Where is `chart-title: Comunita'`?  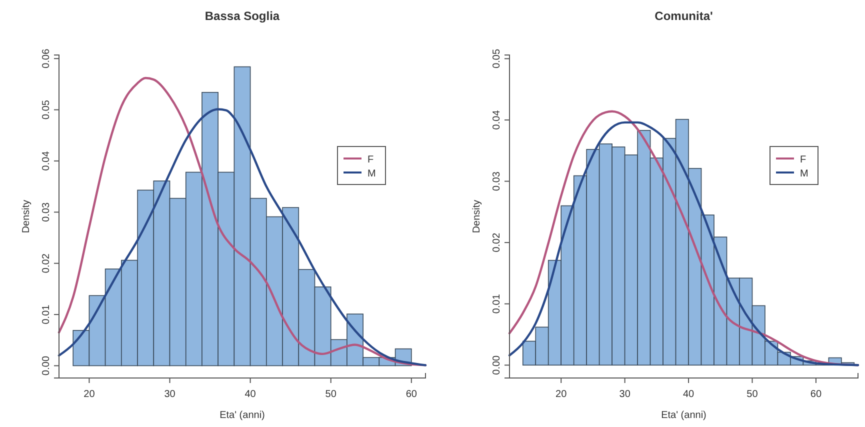 chart-title: Comunita' is located at coordinates (683, 16).